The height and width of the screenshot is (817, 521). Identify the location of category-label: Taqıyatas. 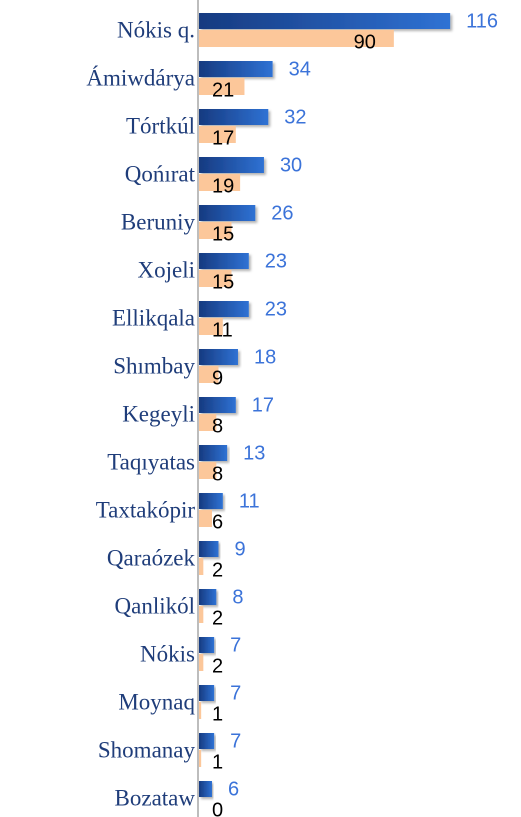
(151, 461).